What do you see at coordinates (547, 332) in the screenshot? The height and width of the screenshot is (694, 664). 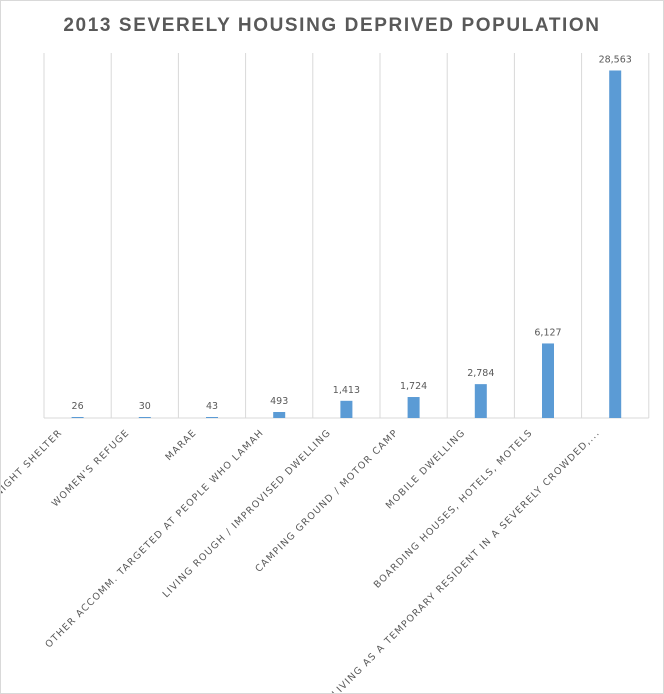 I see `data-label: 6,127` at bounding box center [547, 332].